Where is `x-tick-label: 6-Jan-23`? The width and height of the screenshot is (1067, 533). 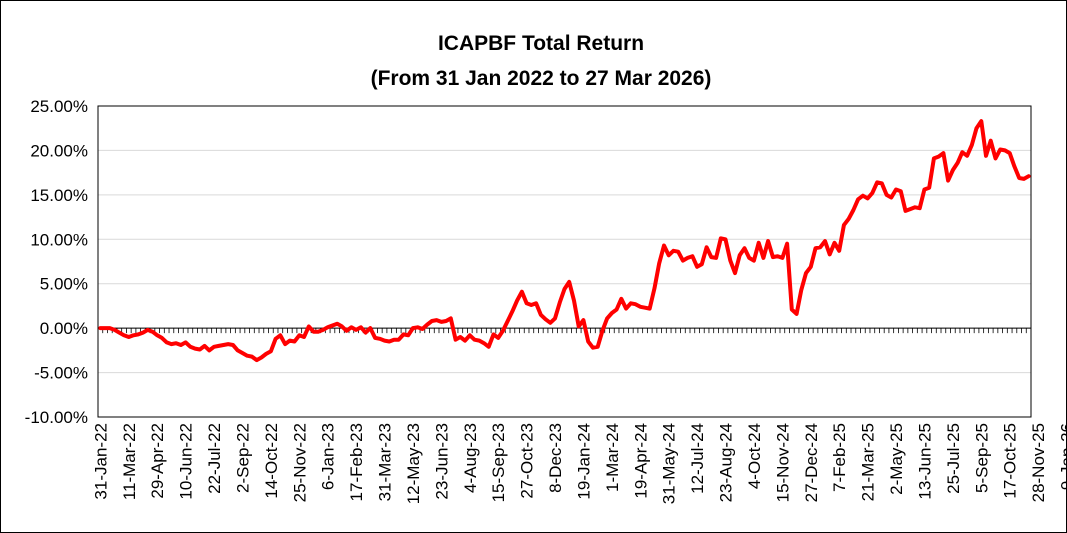 x-tick-label: 6-Jan-23 is located at coordinates (328, 456).